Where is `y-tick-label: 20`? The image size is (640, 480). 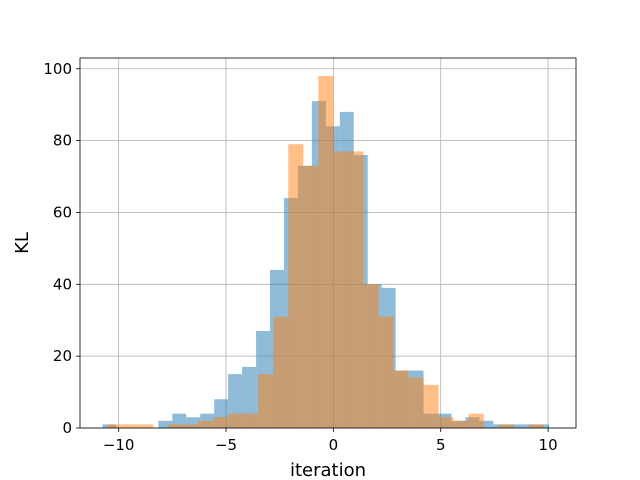 y-tick-label: 20 is located at coordinates (62, 356).